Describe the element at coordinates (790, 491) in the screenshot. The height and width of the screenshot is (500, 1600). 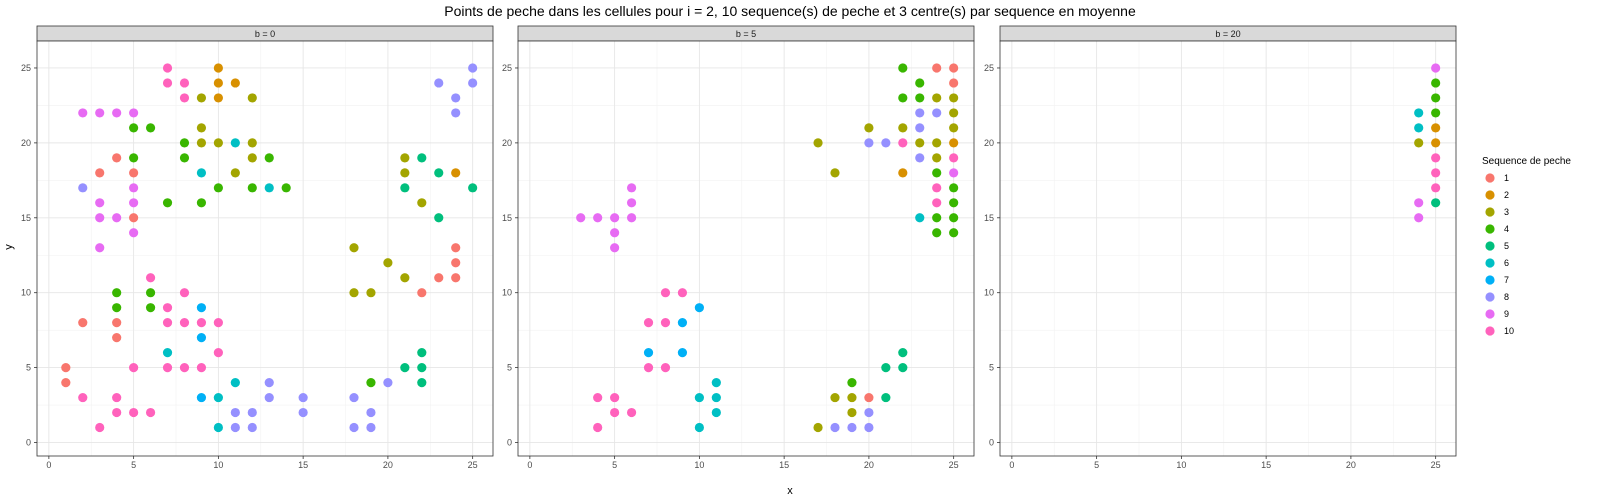
I see `x-axis-title: x` at that location.